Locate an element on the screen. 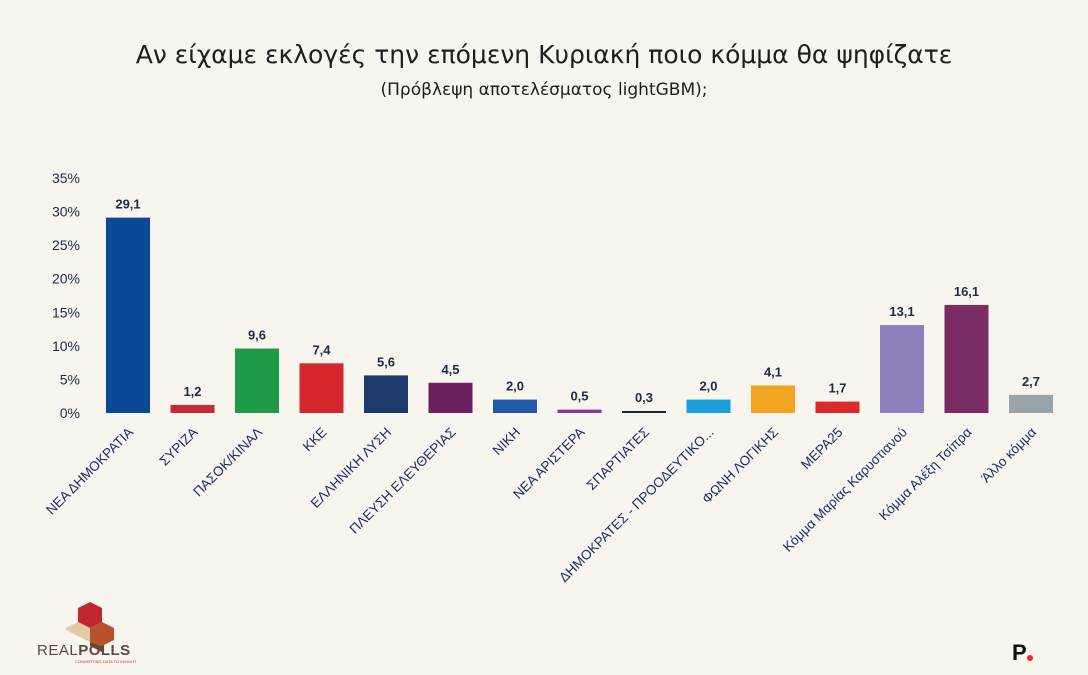 The height and width of the screenshot is (675, 1088). bar-value-label: 4,1 is located at coordinates (773, 371).